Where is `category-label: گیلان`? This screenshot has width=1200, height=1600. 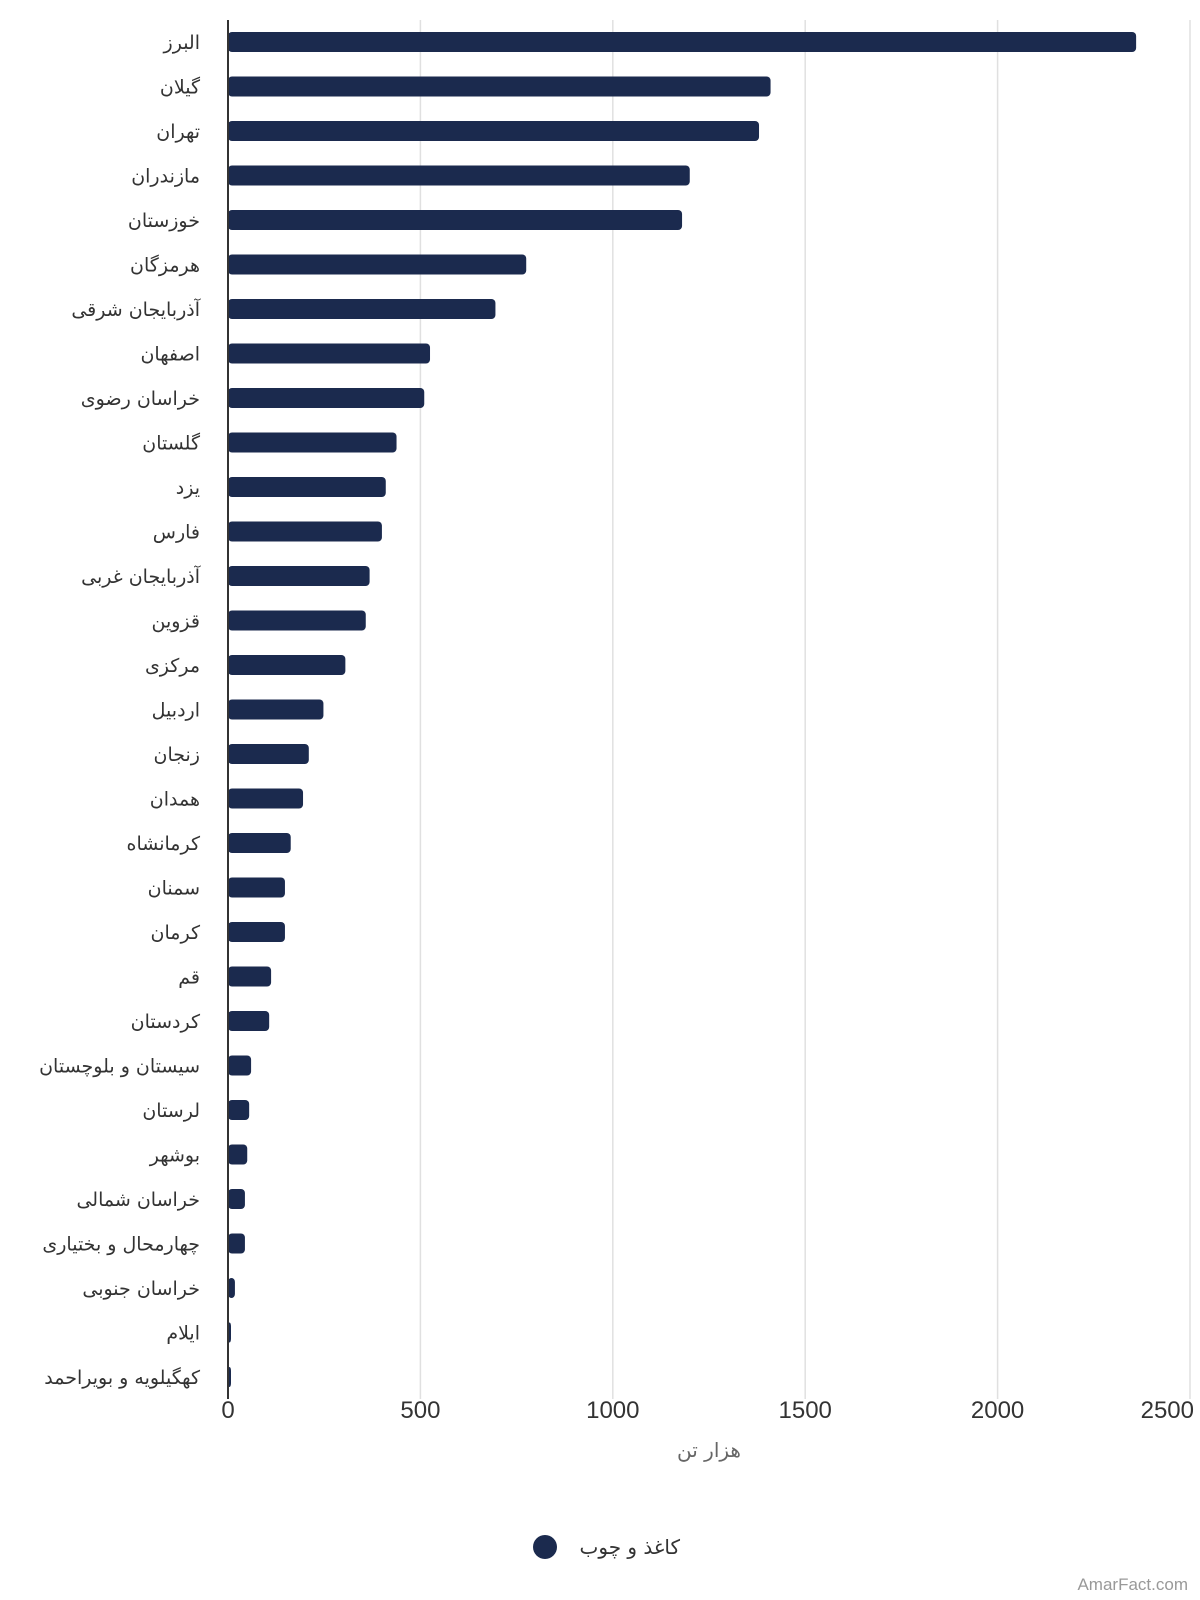 category-label: گیلان is located at coordinates (180, 87).